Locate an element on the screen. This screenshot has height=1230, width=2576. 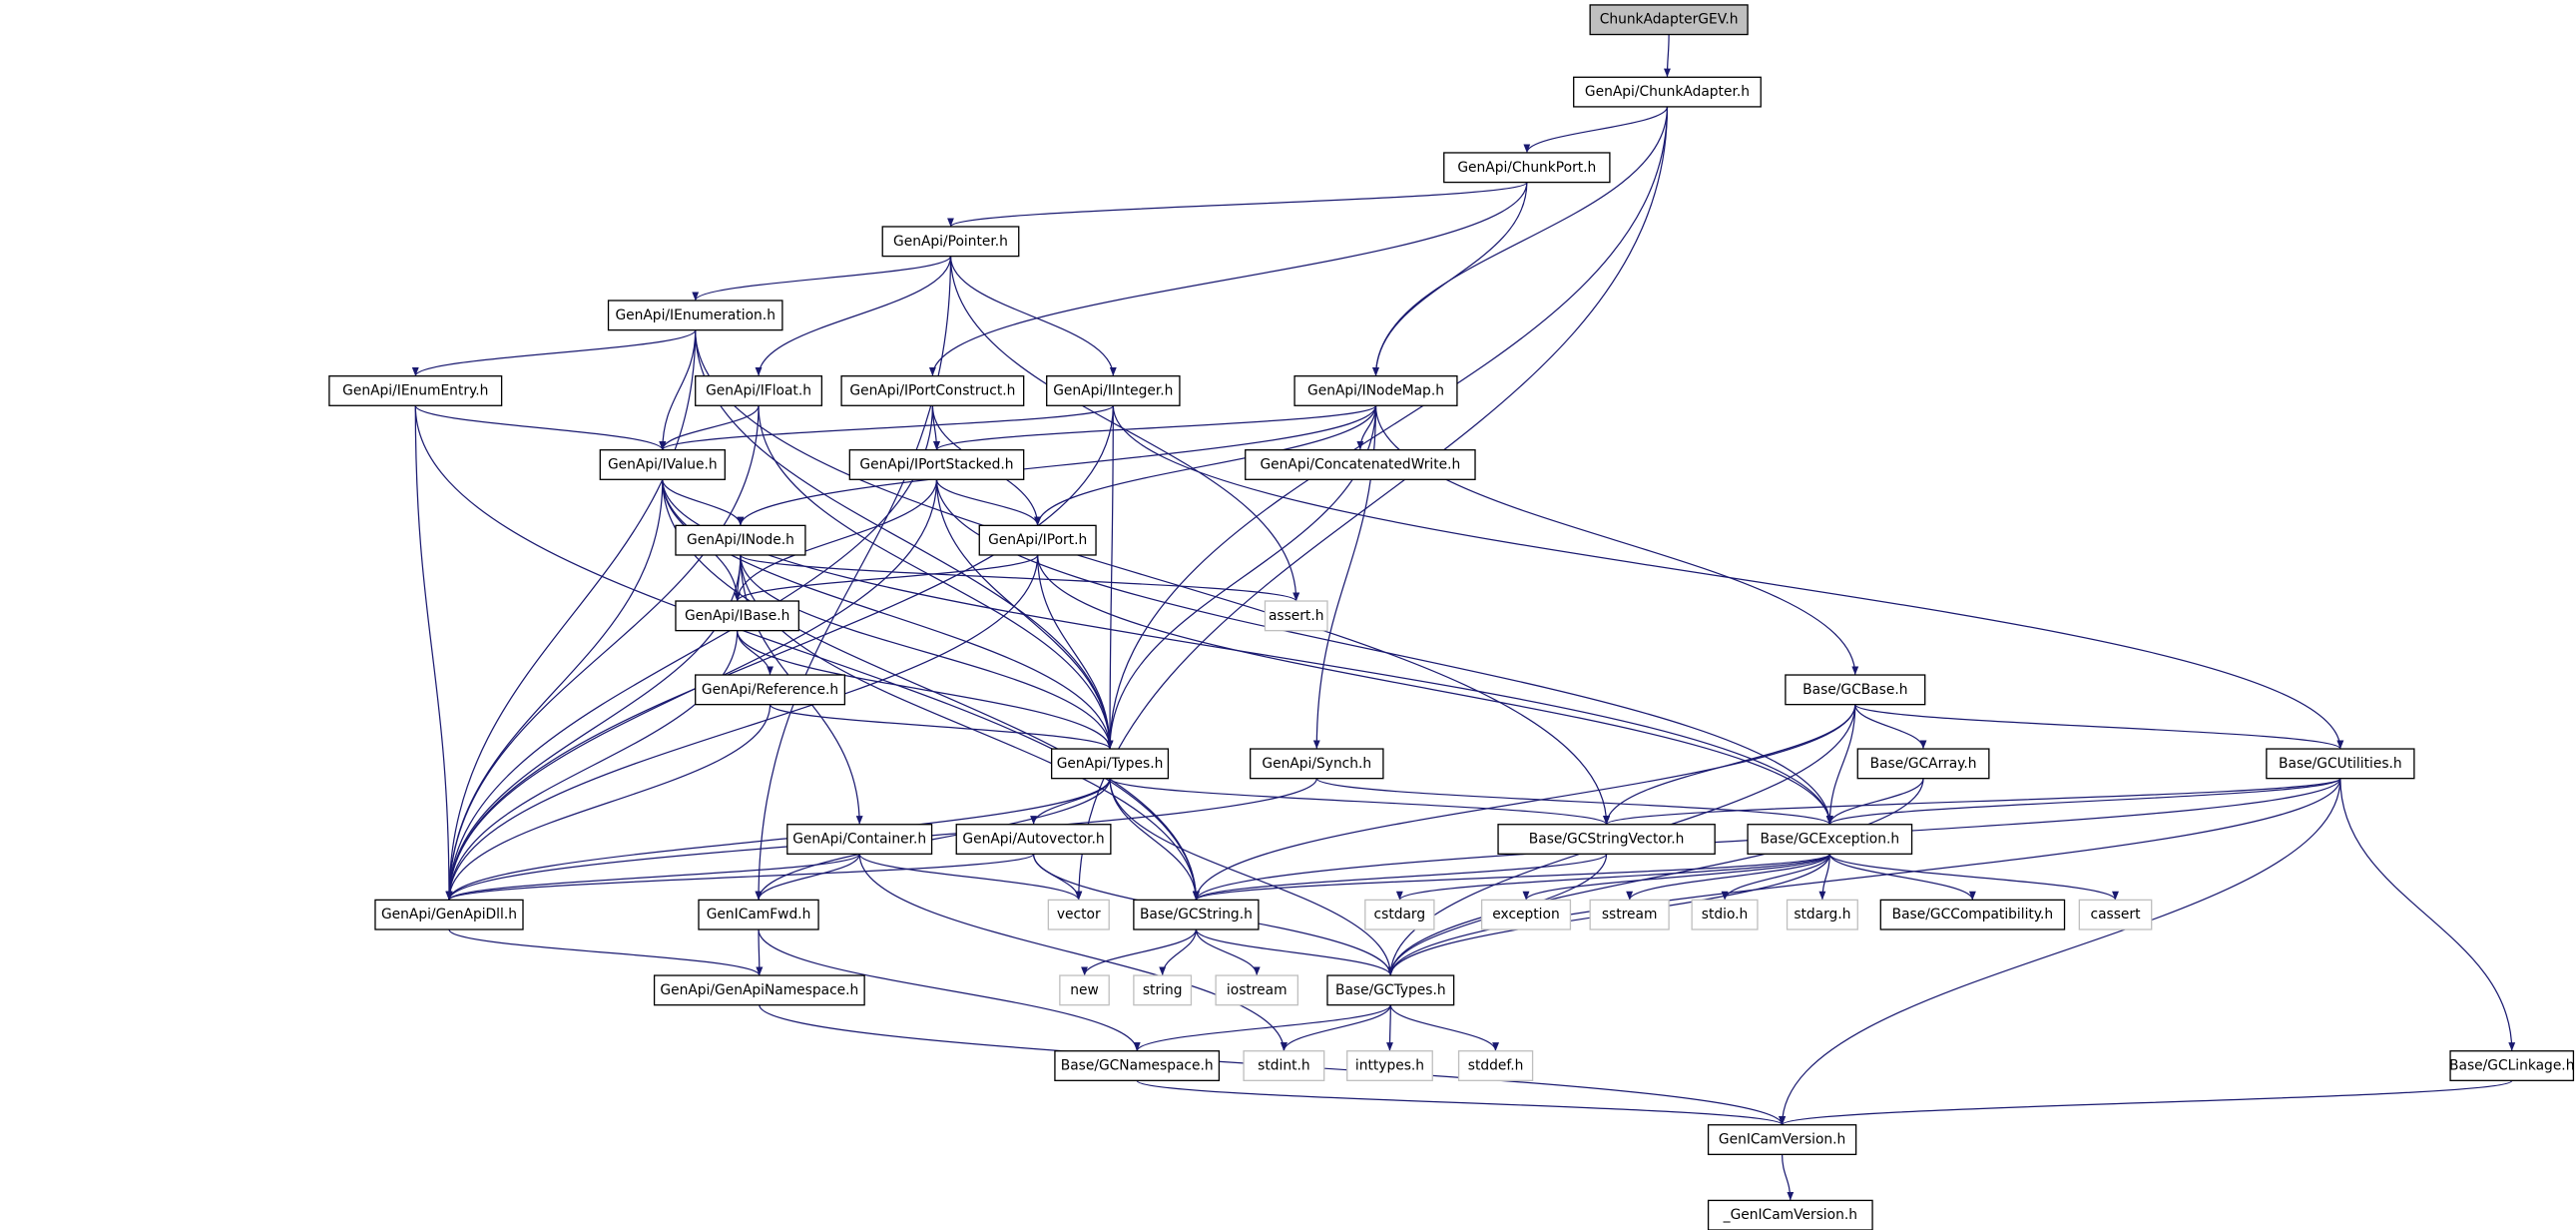
node-inodemap: GenApi/INodeMap.h is located at coordinates (1375, 391).